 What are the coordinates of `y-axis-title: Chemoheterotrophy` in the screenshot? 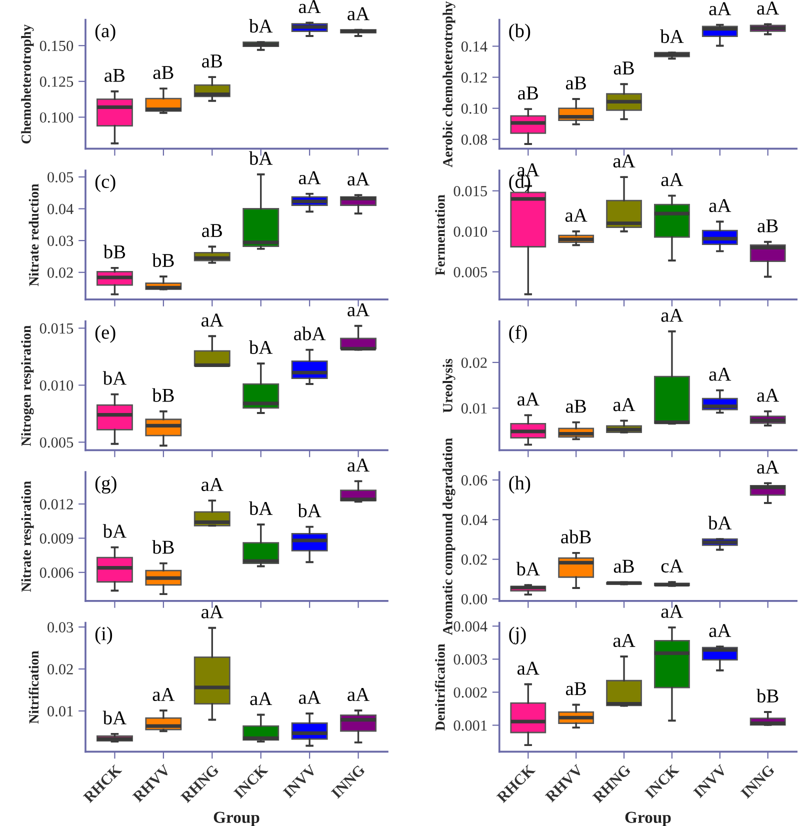 It's located at (27, 84).